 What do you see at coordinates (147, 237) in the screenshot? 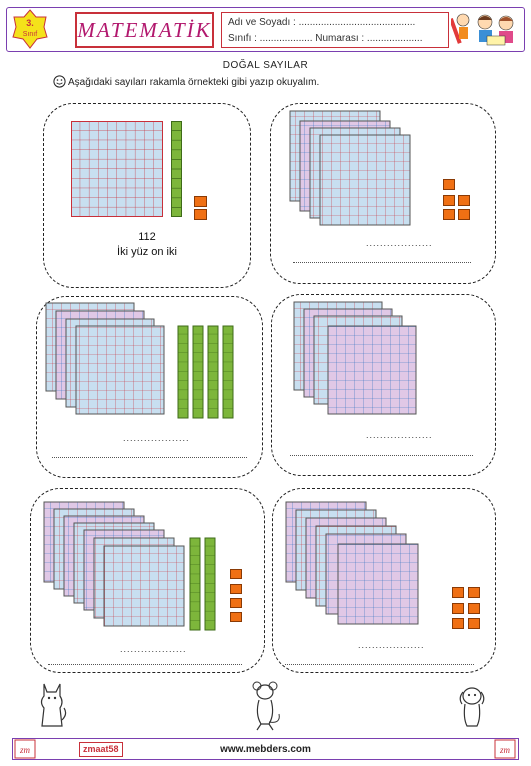
I see `example-number: 112` at bounding box center [147, 237].